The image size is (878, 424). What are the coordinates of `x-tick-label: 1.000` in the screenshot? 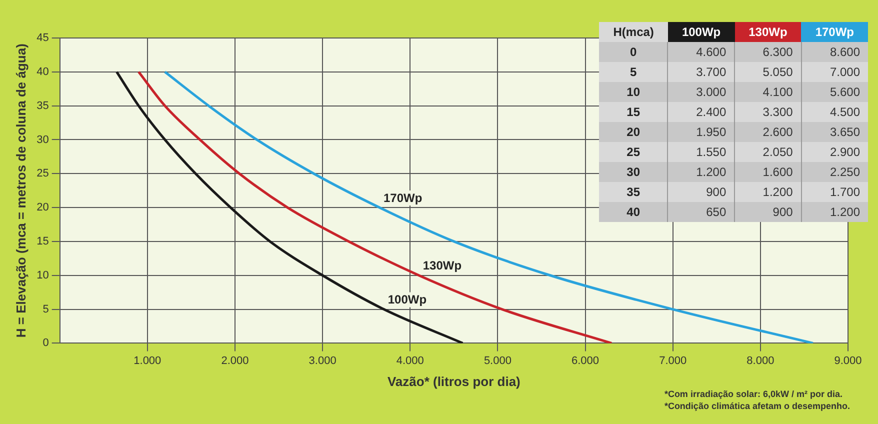 It's located at (148, 360).